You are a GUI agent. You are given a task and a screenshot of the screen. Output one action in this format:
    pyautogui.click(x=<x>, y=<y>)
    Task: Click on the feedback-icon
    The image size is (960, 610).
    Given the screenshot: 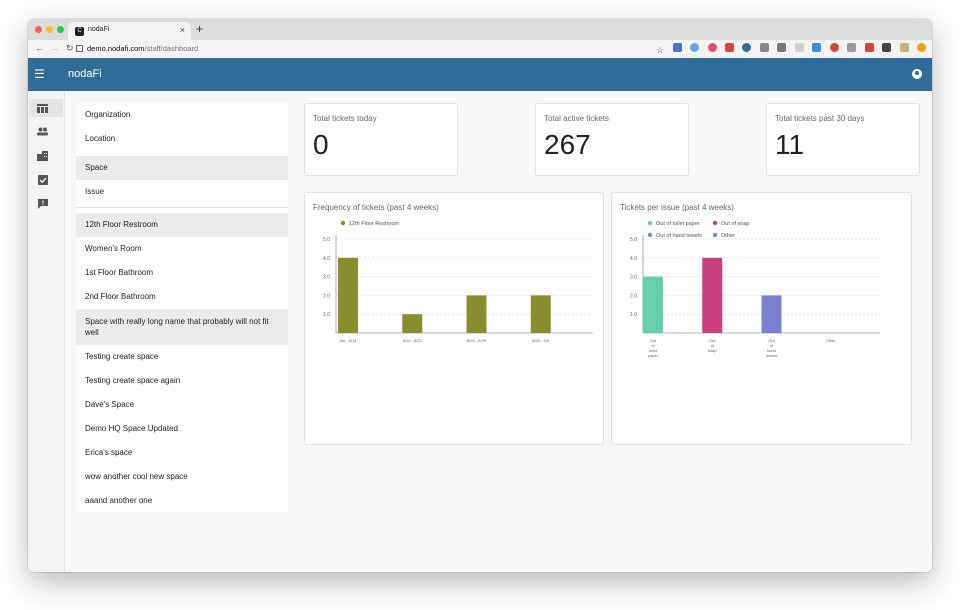 What is the action you would take?
    pyautogui.click(x=42, y=204)
    